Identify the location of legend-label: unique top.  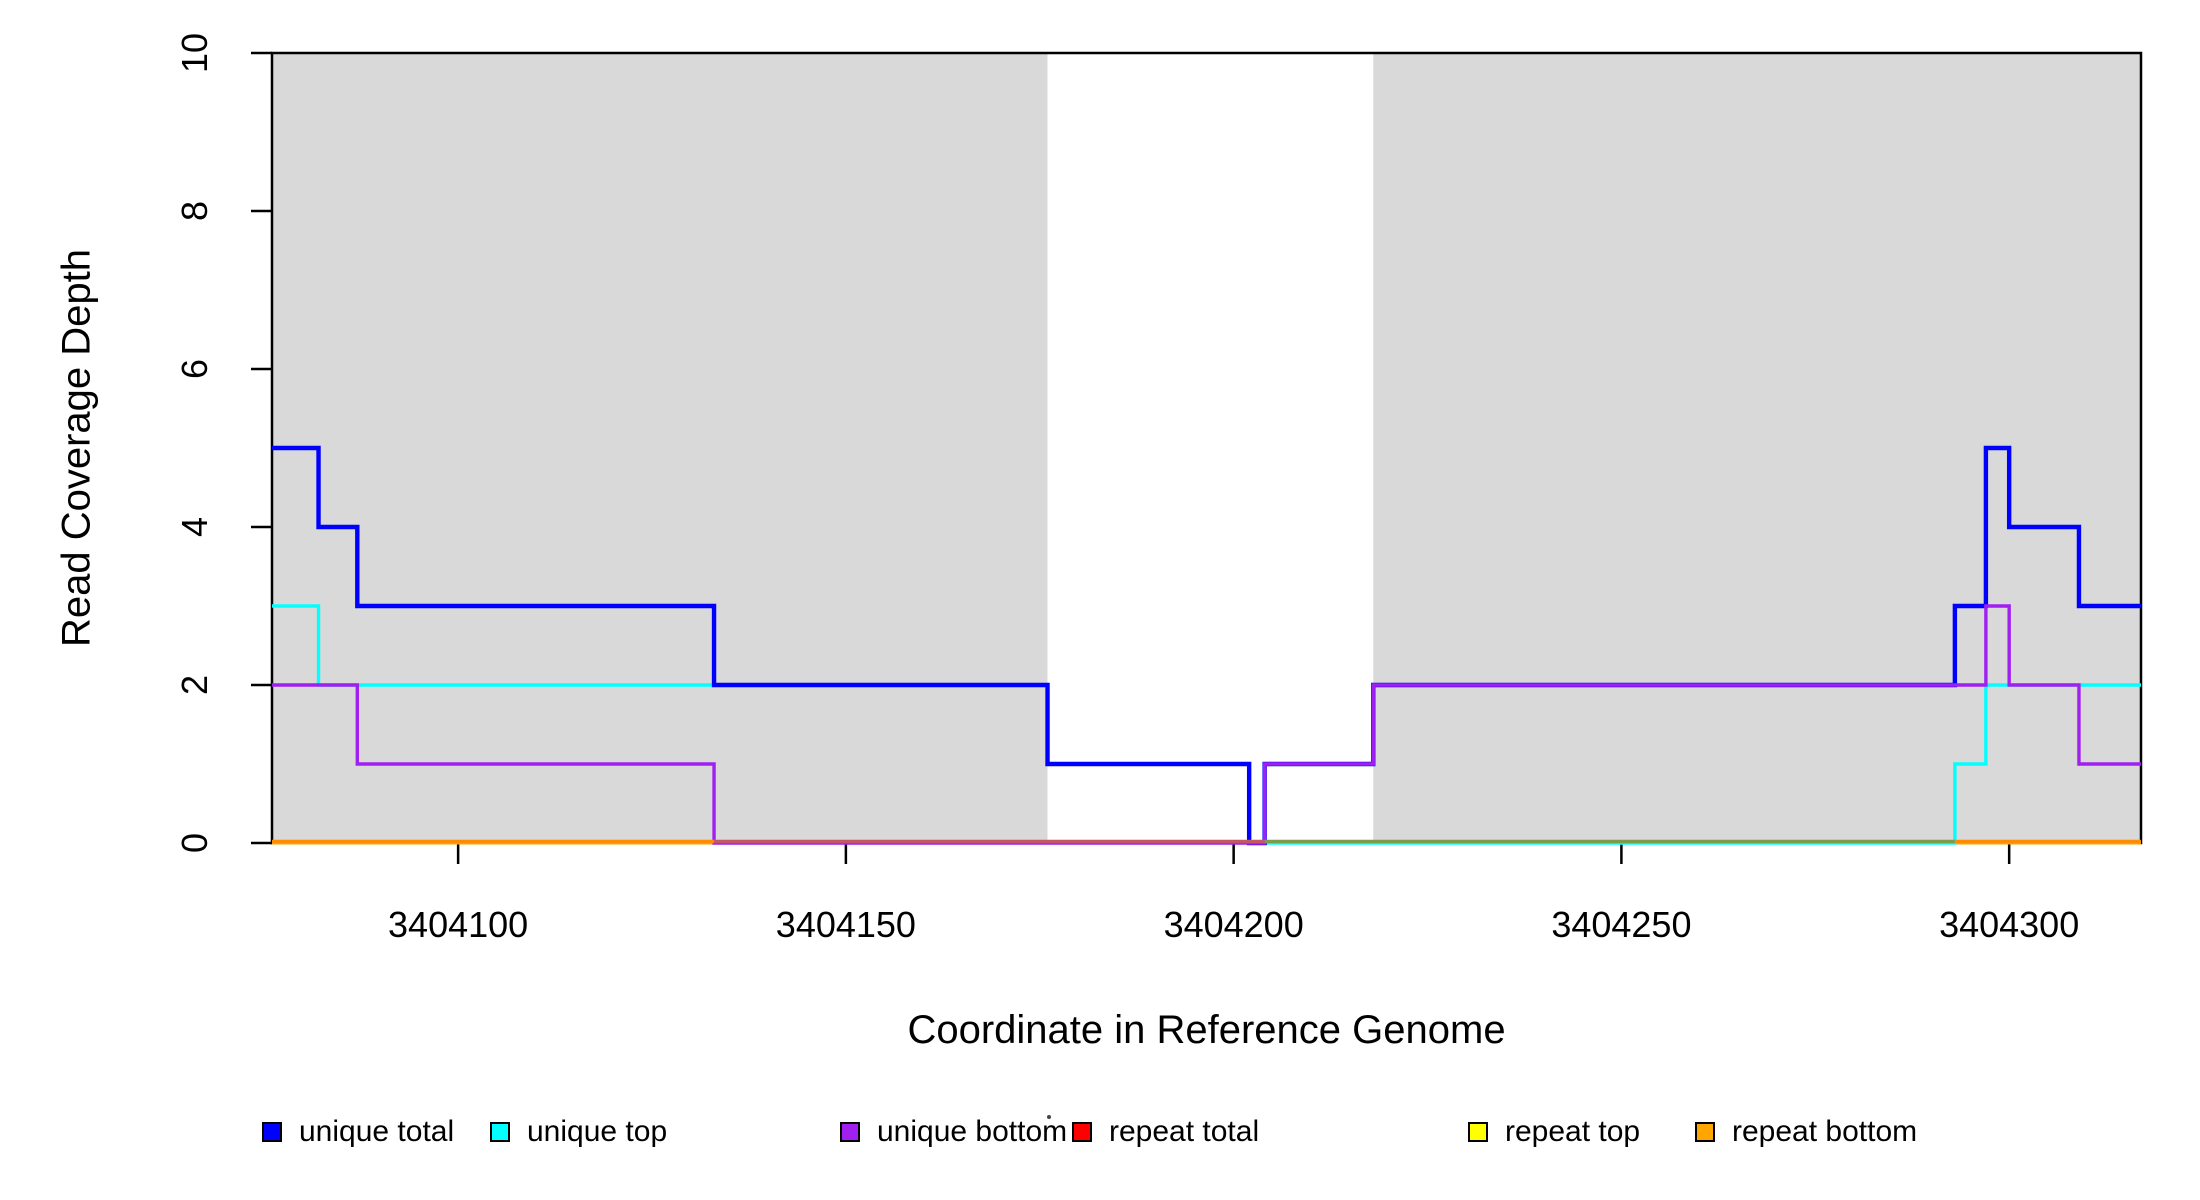
(597, 1131).